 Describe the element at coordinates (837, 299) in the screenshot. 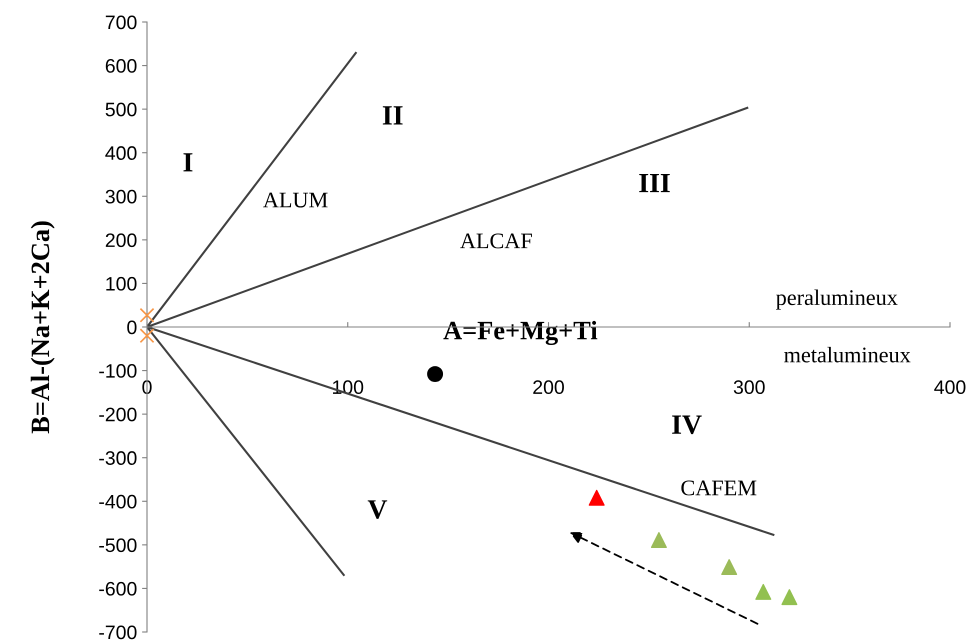

I see `annotation: peralumineux` at that location.